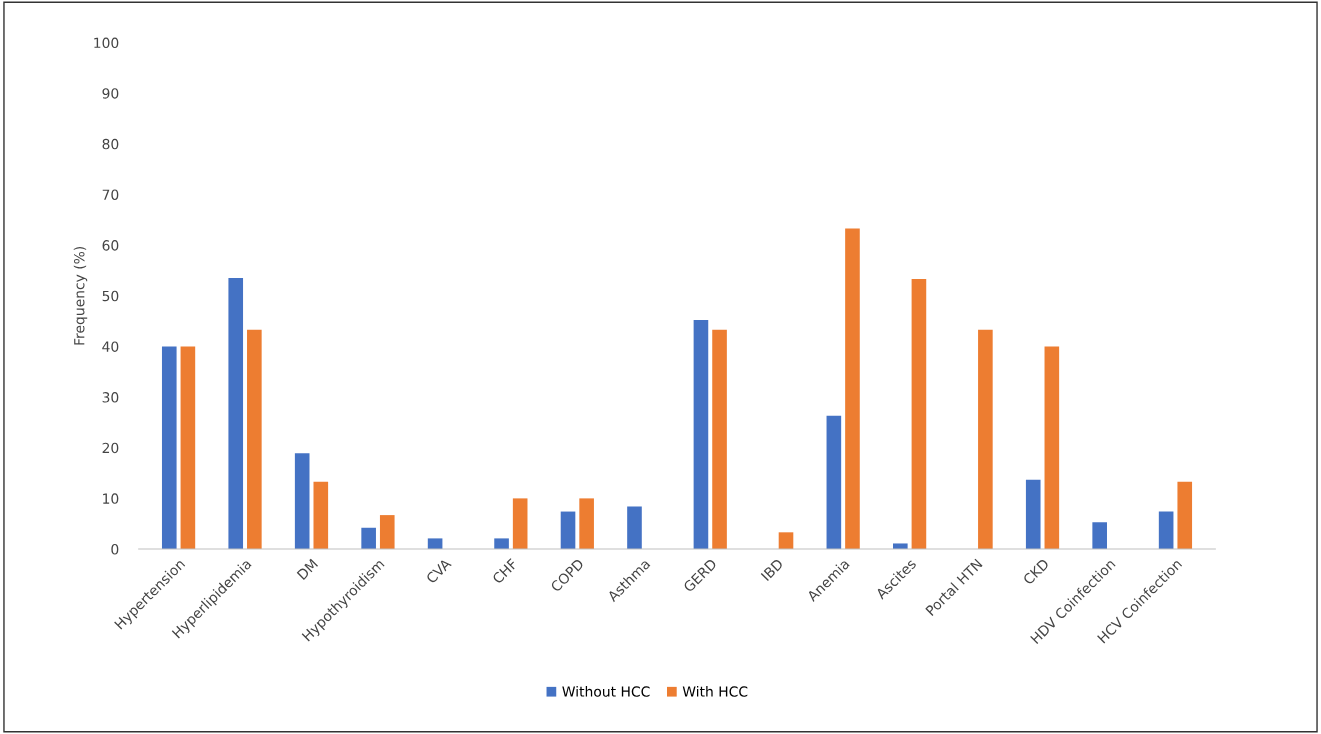 Image resolution: width=1321 pixels, height=734 pixels. What do you see at coordinates (115, 549) in the screenshot?
I see `y-tick-label: 0` at bounding box center [115, 549].